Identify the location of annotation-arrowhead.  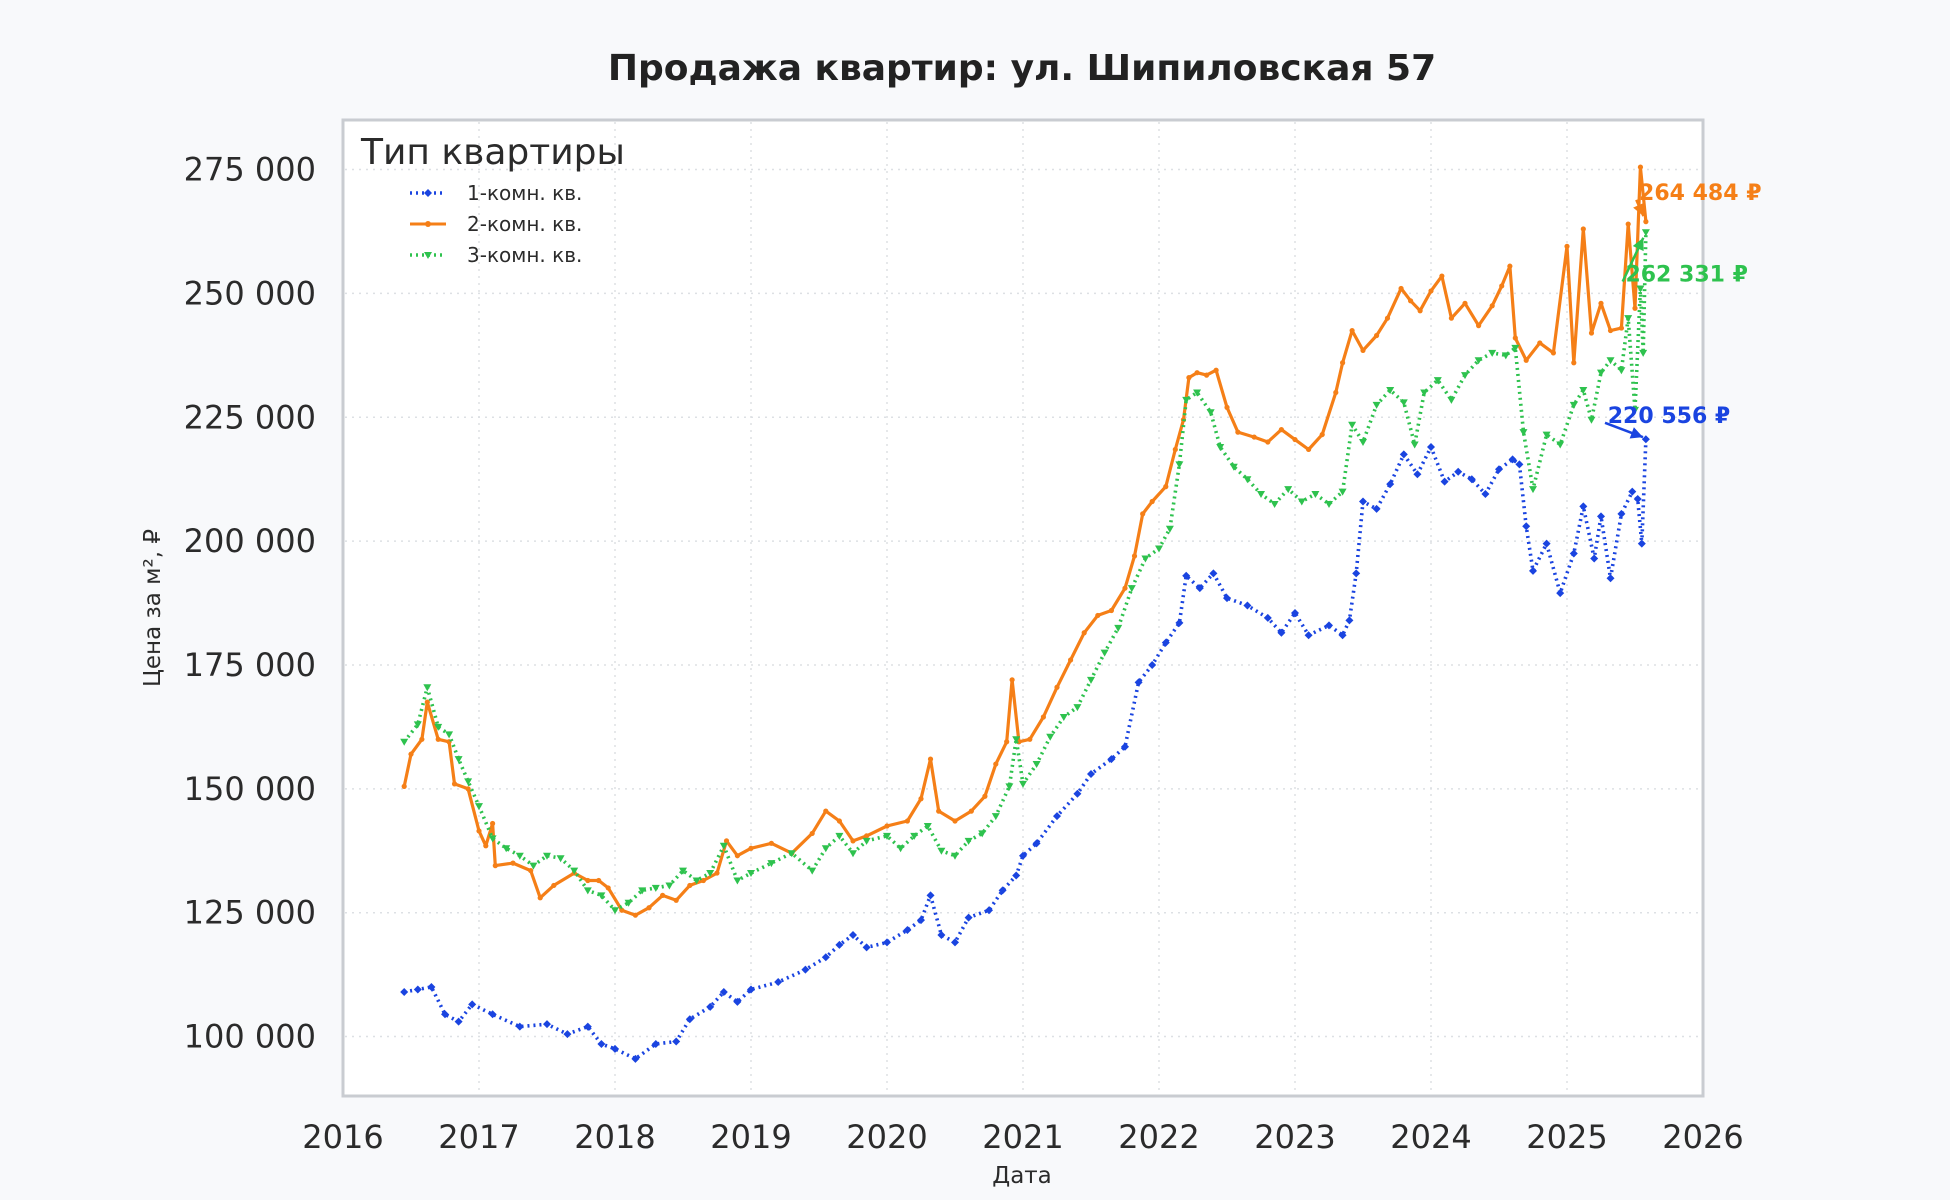
(1639, 209).